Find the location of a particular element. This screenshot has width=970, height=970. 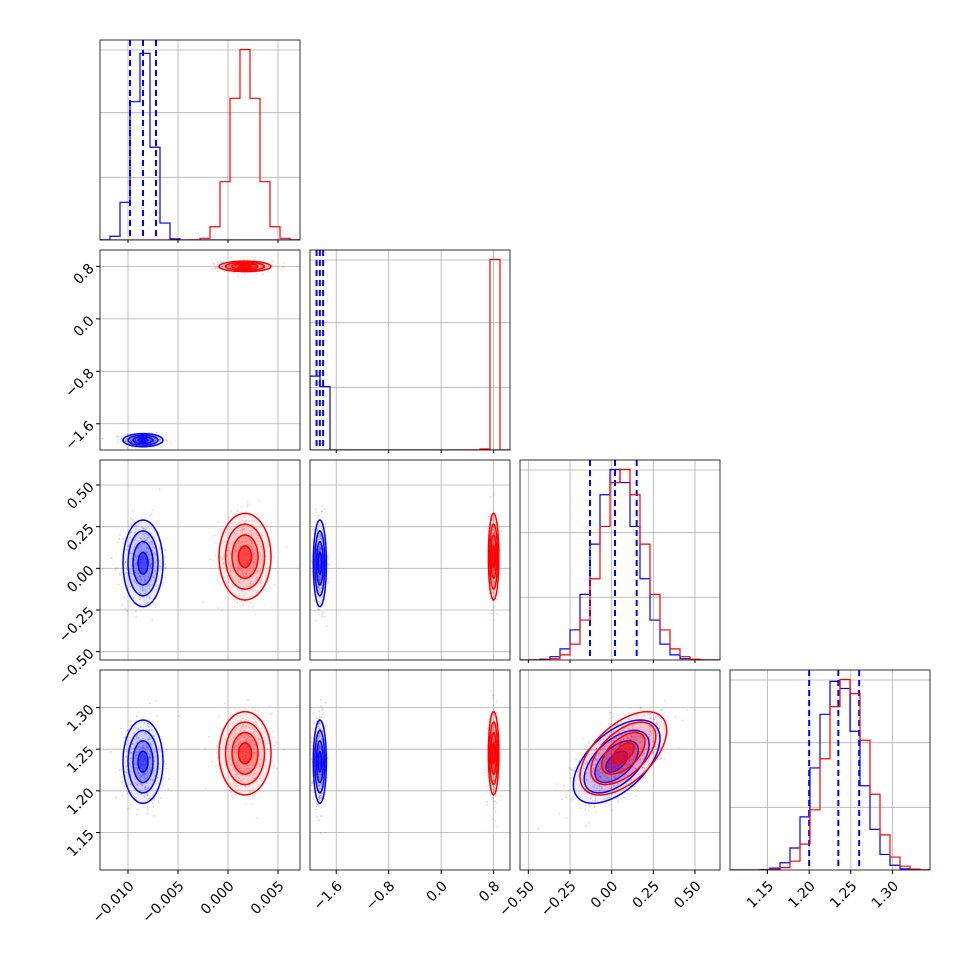

x-tick-label: −0.25 is located at coordinates (559, 899).